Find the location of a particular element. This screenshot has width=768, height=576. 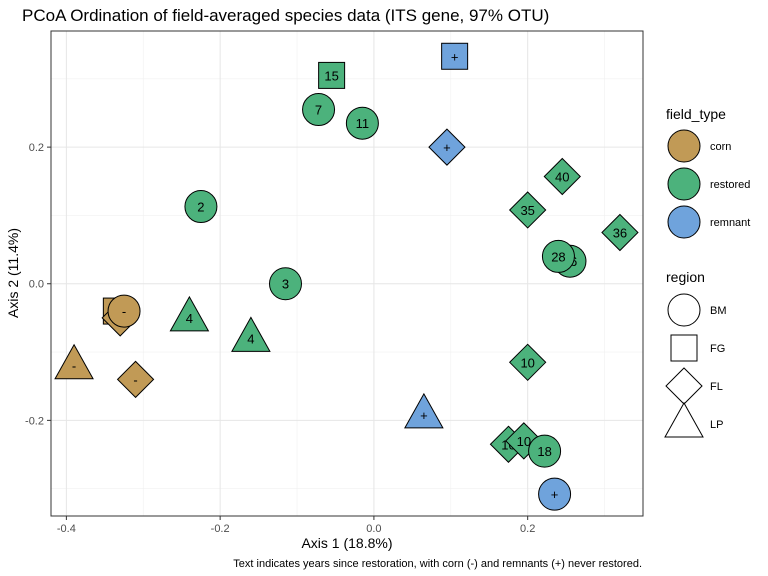

legend-title-region: region is located at coordinates (685, 277).